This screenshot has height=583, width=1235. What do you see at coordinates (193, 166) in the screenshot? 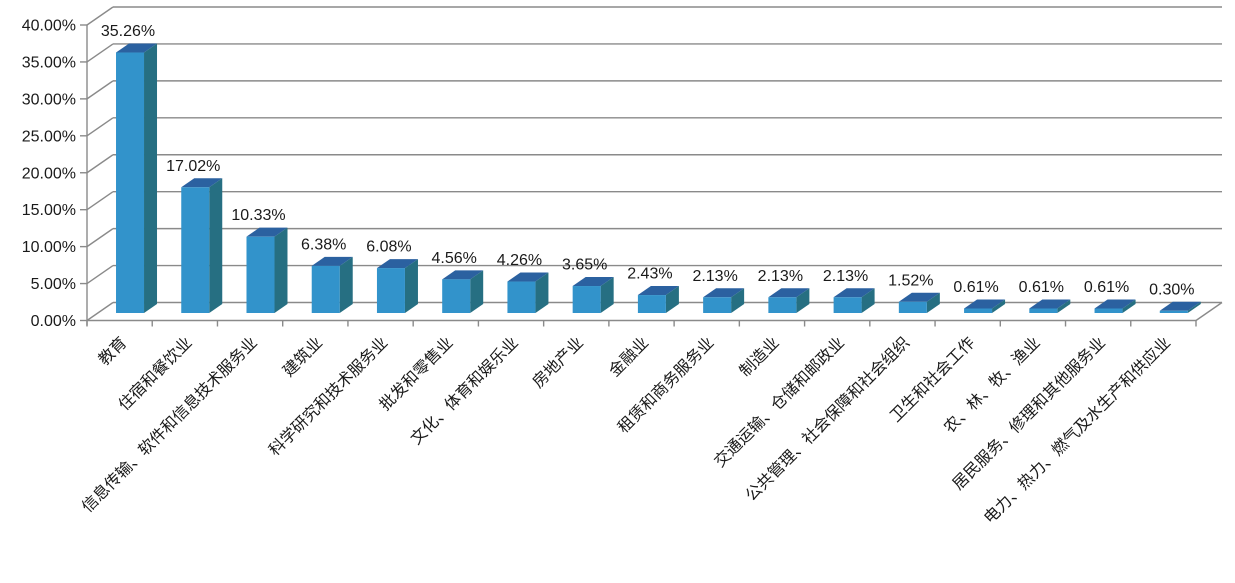
I see `bar-data-label: 17.02%` at bounding box center [193, 166].